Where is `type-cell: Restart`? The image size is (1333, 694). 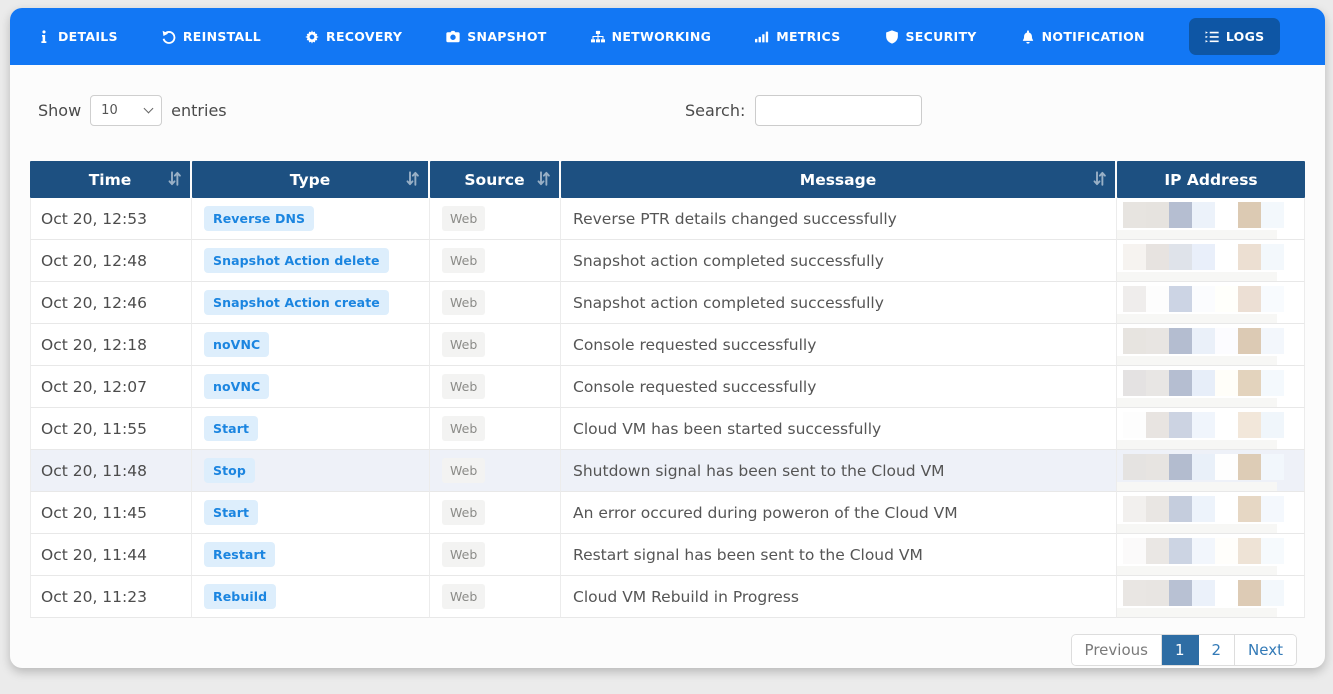
type-cell: Restart is located at coordinates (311, 555).